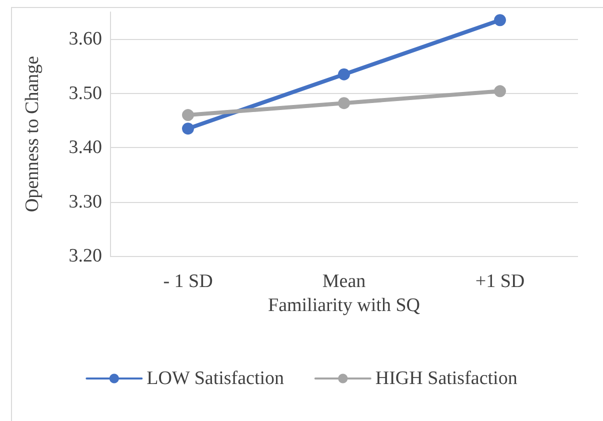 The height and width of the screenshot is (421, 603). I want to click on y-tick-label: 3.40, so click(85, 147).